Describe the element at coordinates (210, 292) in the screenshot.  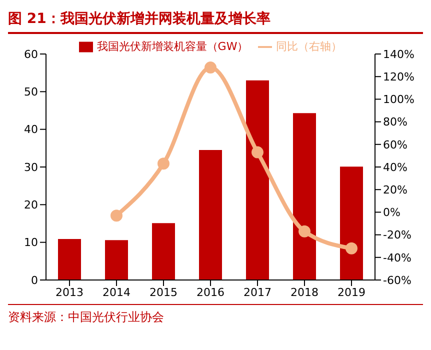
I see `x-tick-label: 2016` at that location.